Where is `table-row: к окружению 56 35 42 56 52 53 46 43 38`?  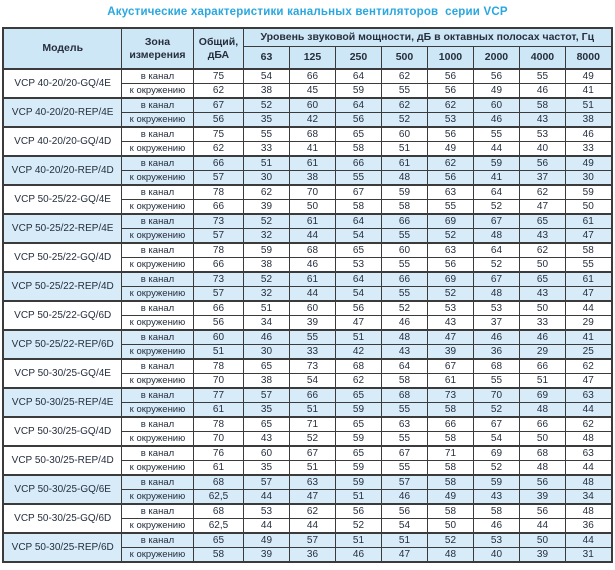
table-row: к окружению 56 35 42 56 52 53 46 43 38 is located at coordinates (308, 120).